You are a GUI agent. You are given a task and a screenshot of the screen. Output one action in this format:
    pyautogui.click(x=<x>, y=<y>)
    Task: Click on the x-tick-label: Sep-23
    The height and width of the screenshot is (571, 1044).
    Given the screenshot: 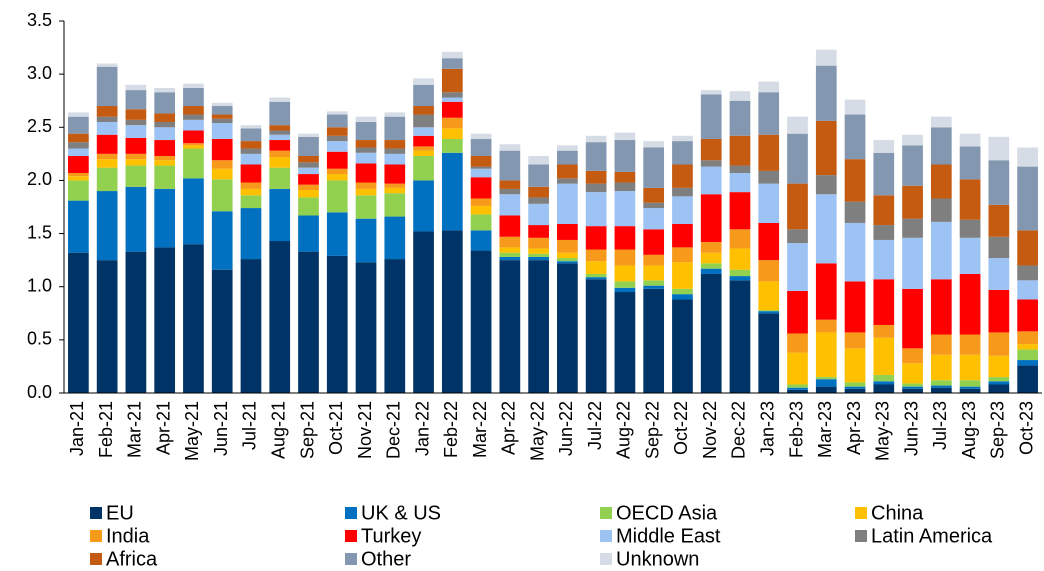 What is the action you would take?
    pyautogui.click(x=998, y=430)
    